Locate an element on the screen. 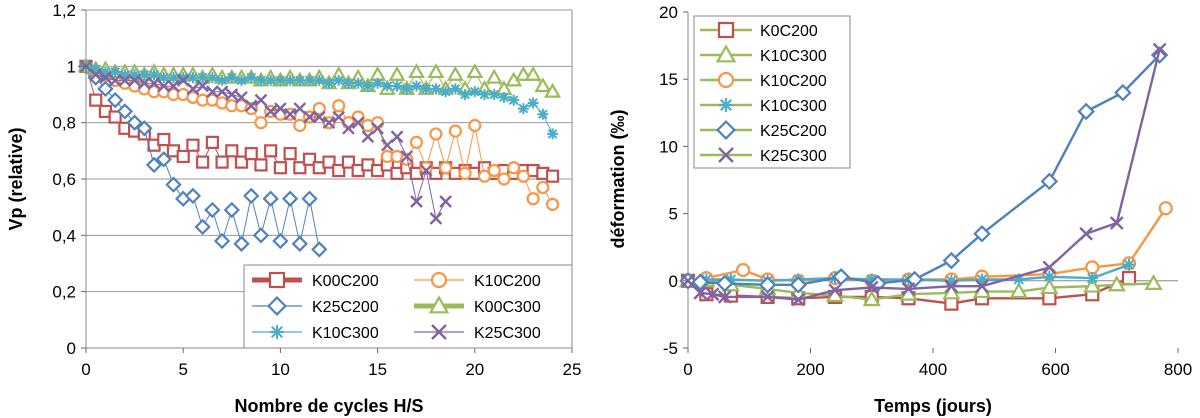 The width and height of the screenshot is (1200, 418). y-tick-label: 20 is located at coordinates (668, 12).